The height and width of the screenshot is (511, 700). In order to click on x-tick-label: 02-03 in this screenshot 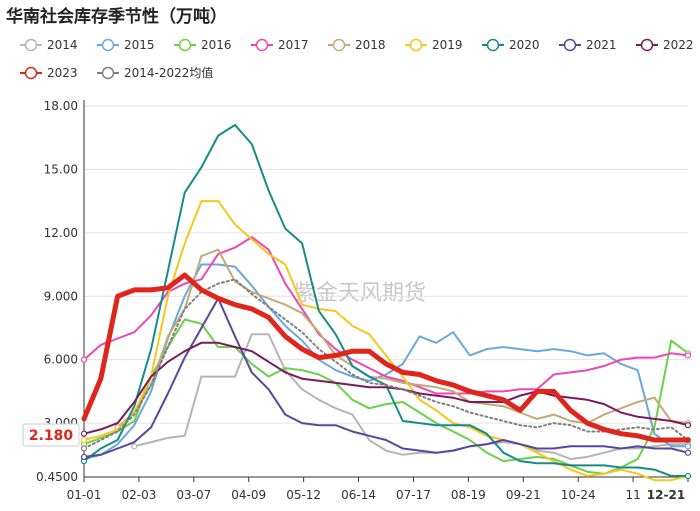, I will do `click(138, 495)`.